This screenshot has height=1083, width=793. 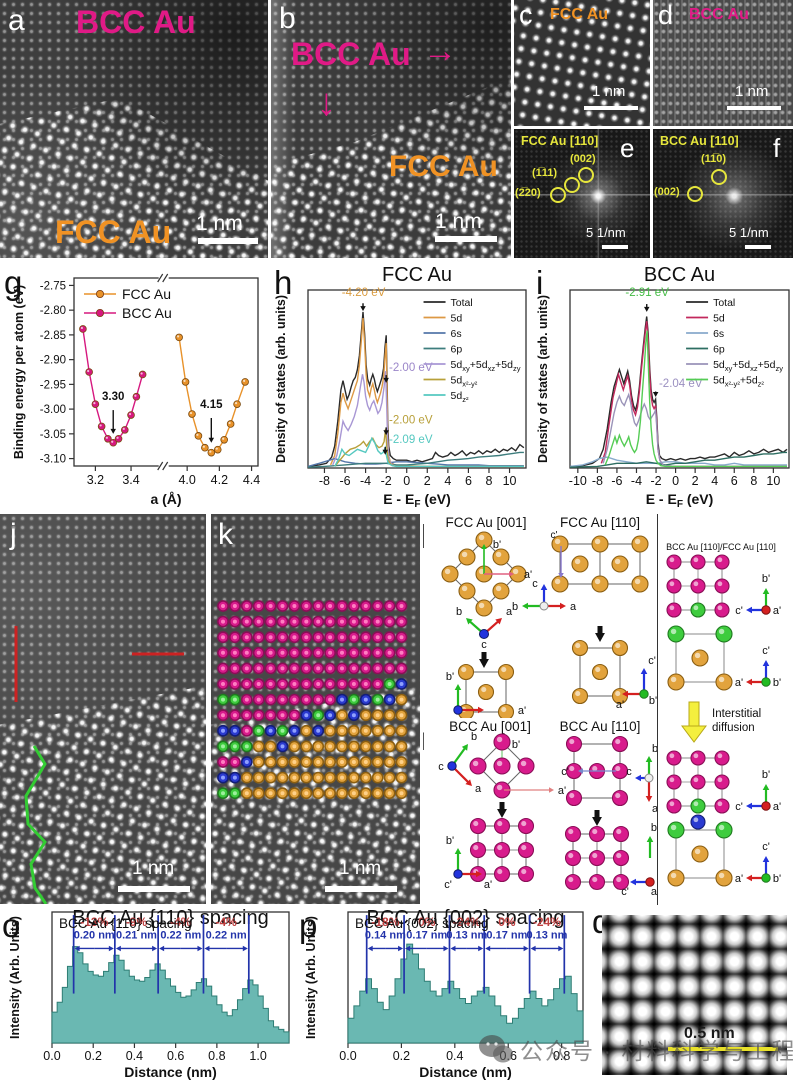 I want to click on svg-text: 1.0, so click(x=257, y=1056).